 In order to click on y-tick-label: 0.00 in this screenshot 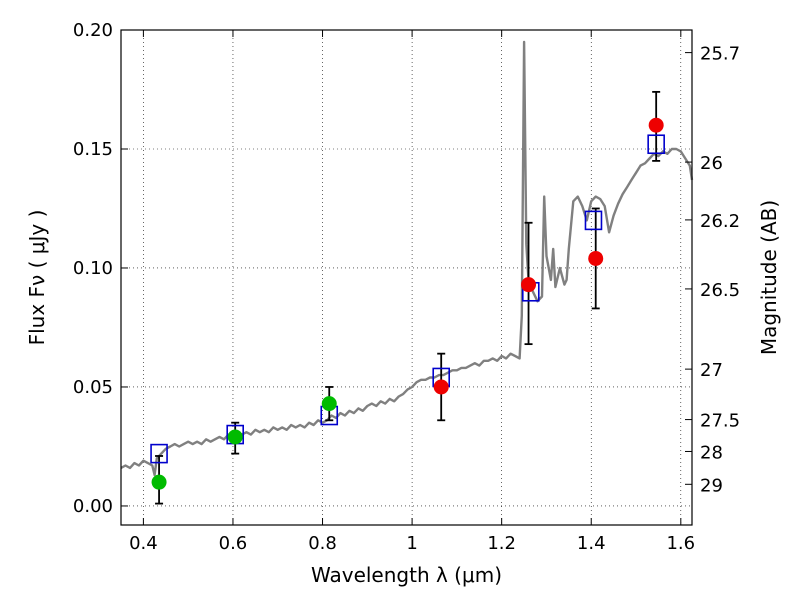, I will do `click(93, 506)`.